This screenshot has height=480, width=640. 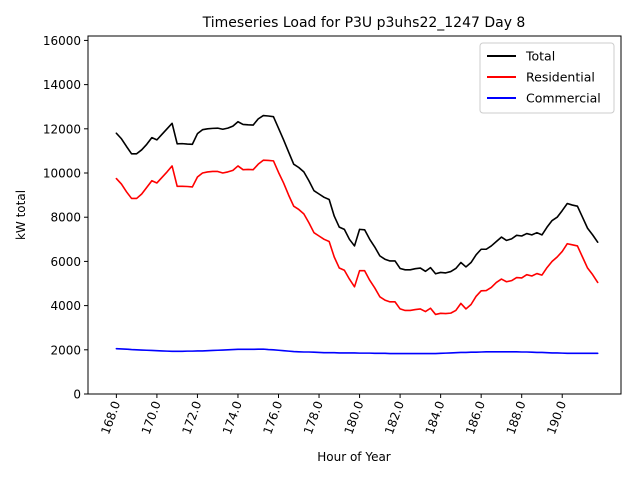 What do you see at coordinates (62, 85) in the screenshot?
I see `y-tick-label: 14000` at bounding box center [62, 85].